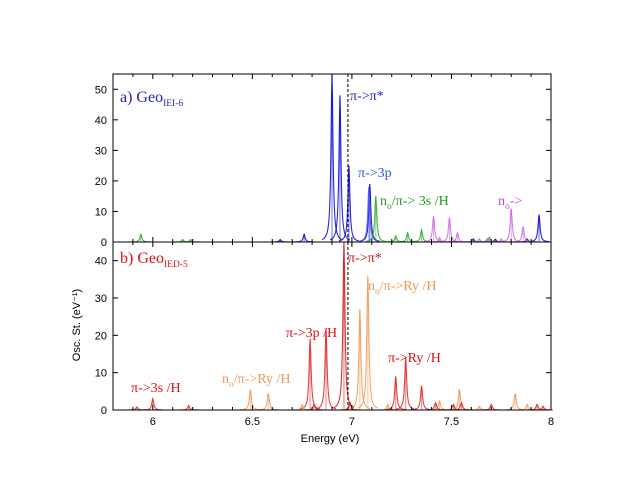  Describe the element at coordinates (516, 201) in the screenshot. I see `annotation-part: ->` at that location.